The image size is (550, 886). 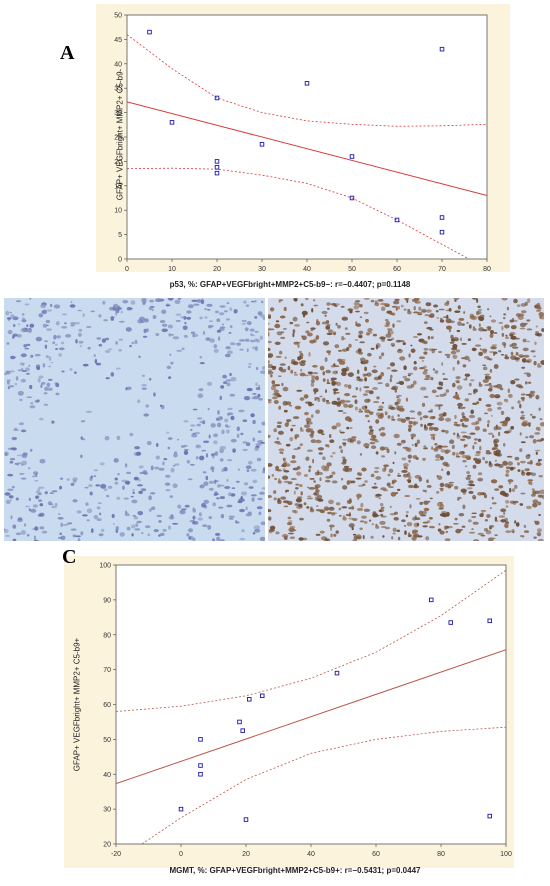 I want to click on chart-a-ytick-label: 20, so click(x=118, y=162).